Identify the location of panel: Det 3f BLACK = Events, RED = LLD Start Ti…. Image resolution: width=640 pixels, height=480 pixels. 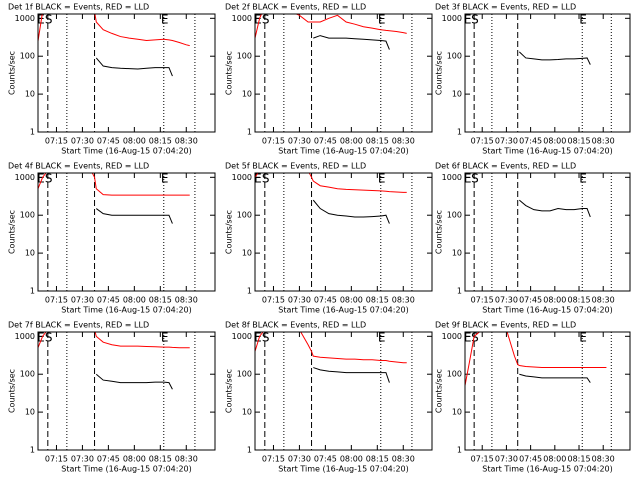
(533, 79).